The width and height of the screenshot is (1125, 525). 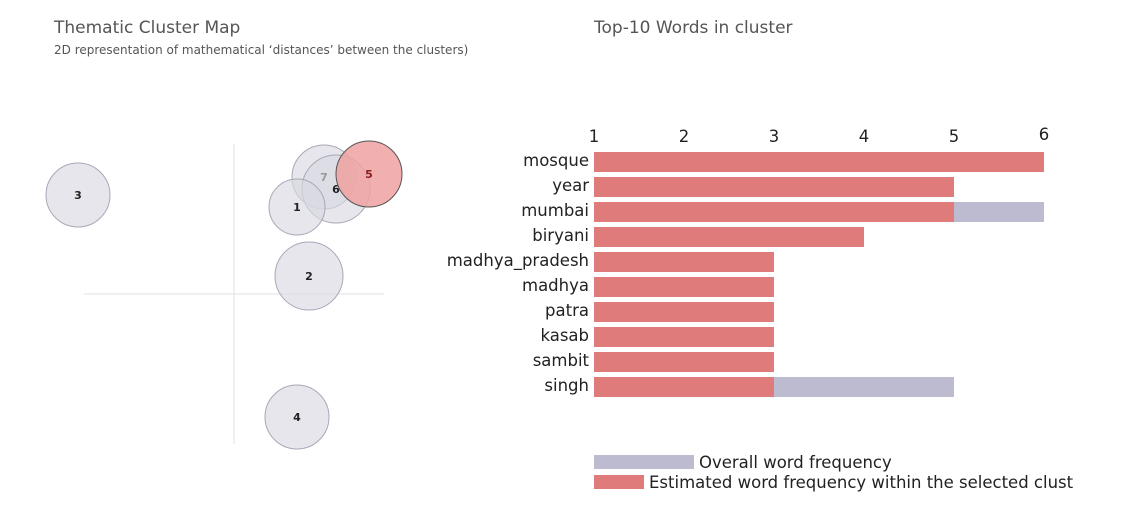 What do you see at coordinates (684, 387) in the screenshot?
I see `bar-estimated-singh` at bounding box center [684, 387].